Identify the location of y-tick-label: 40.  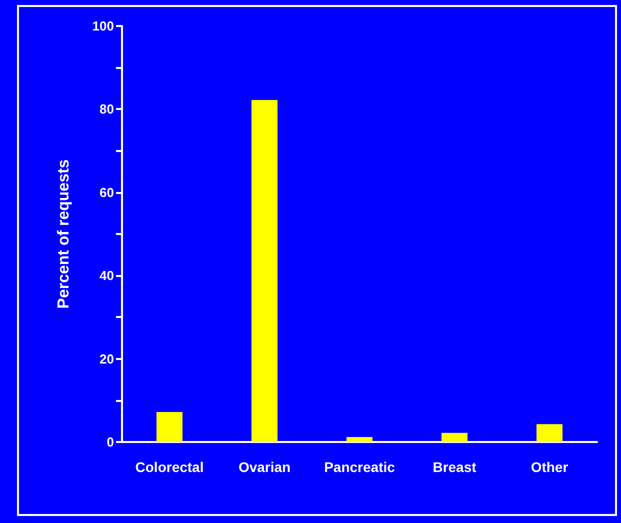
(107, 276).